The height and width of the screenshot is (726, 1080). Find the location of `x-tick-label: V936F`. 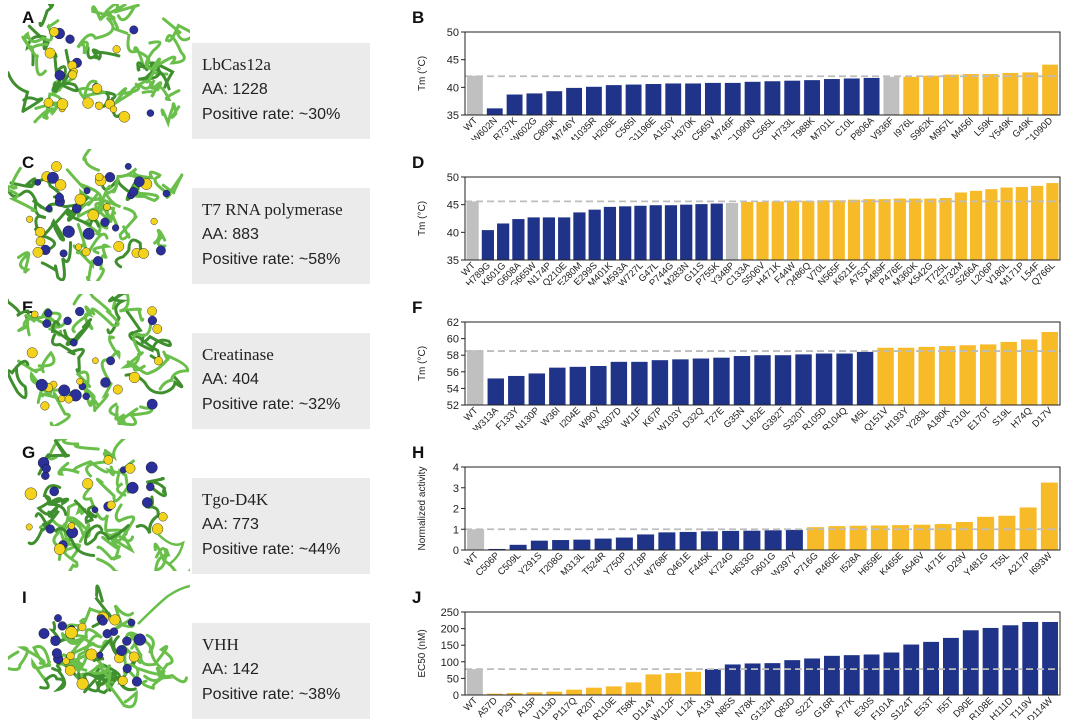

x-tick-label: V936F is located at coordinates (883, 127).